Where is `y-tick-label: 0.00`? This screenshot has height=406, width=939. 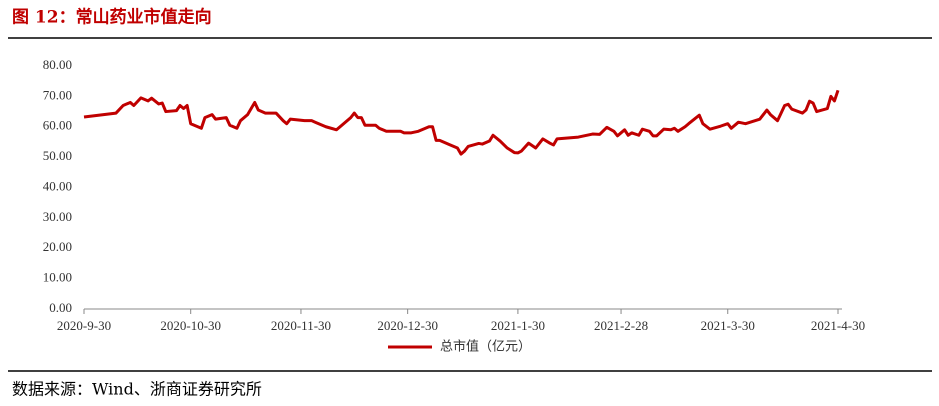
y-tick-label: 0.00 is located at coordinates (60, 307).